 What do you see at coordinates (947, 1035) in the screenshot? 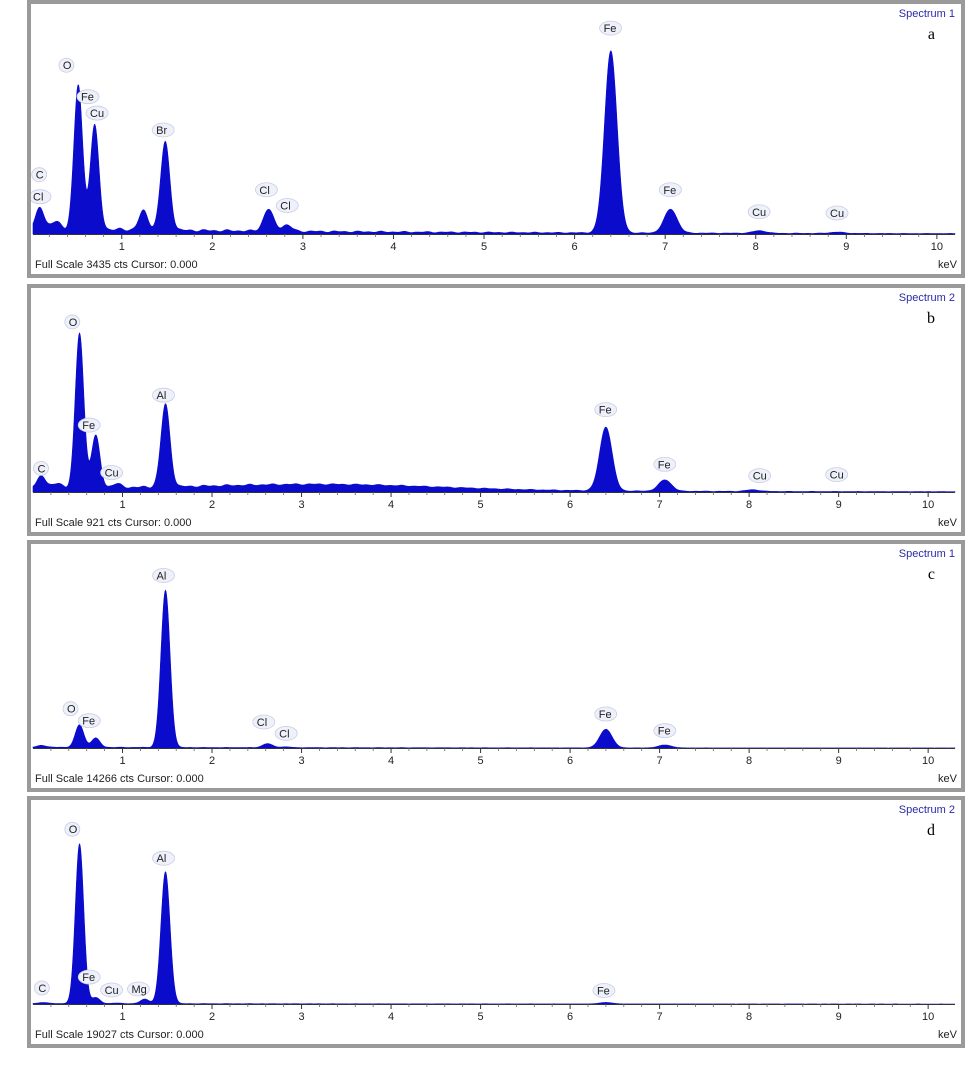
I see `x-axis-unit: keV` at bounding box center [947, 1035].